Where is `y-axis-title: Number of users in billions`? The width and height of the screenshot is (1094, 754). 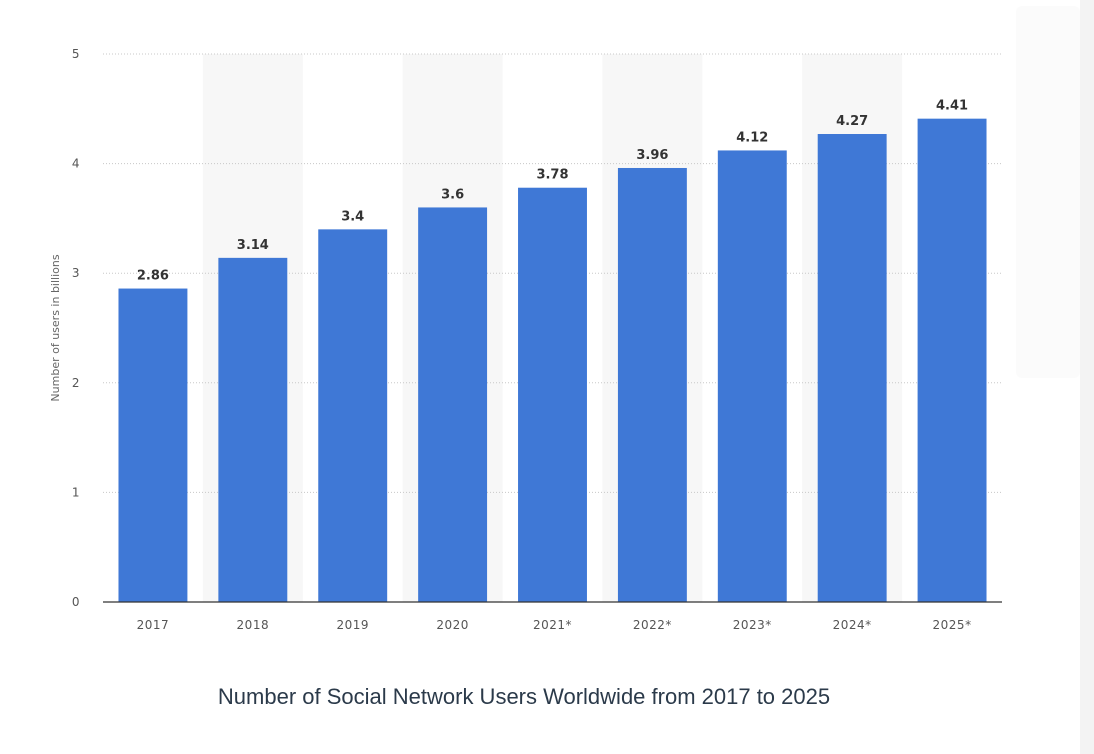
y-axis-title: Number of users in billions is located at coordinates (55, 327).